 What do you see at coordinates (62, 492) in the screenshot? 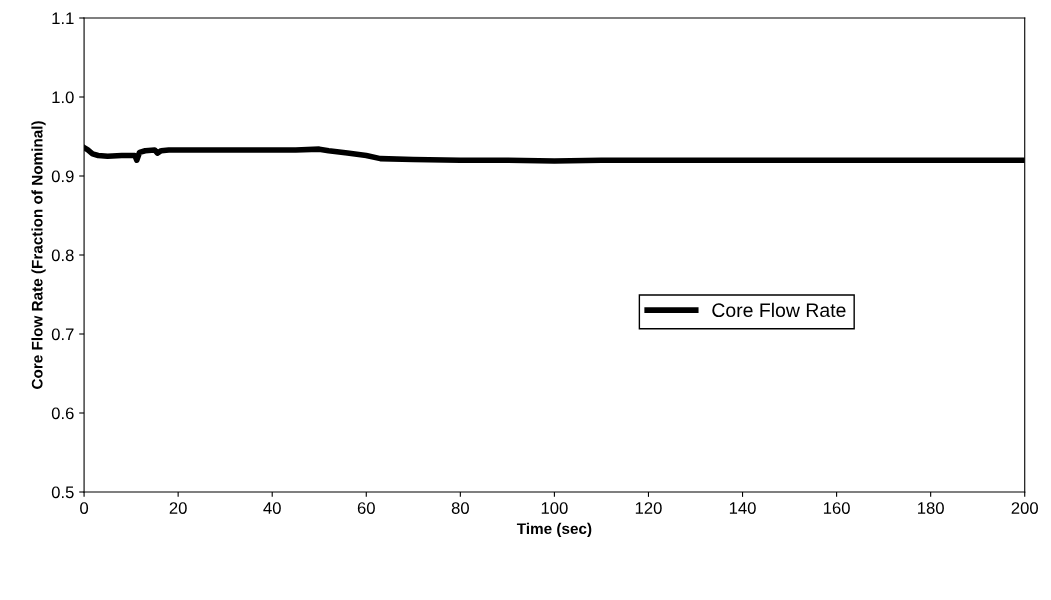
I see `y-tick-label: 0.5` at bounding box center [62, 492].